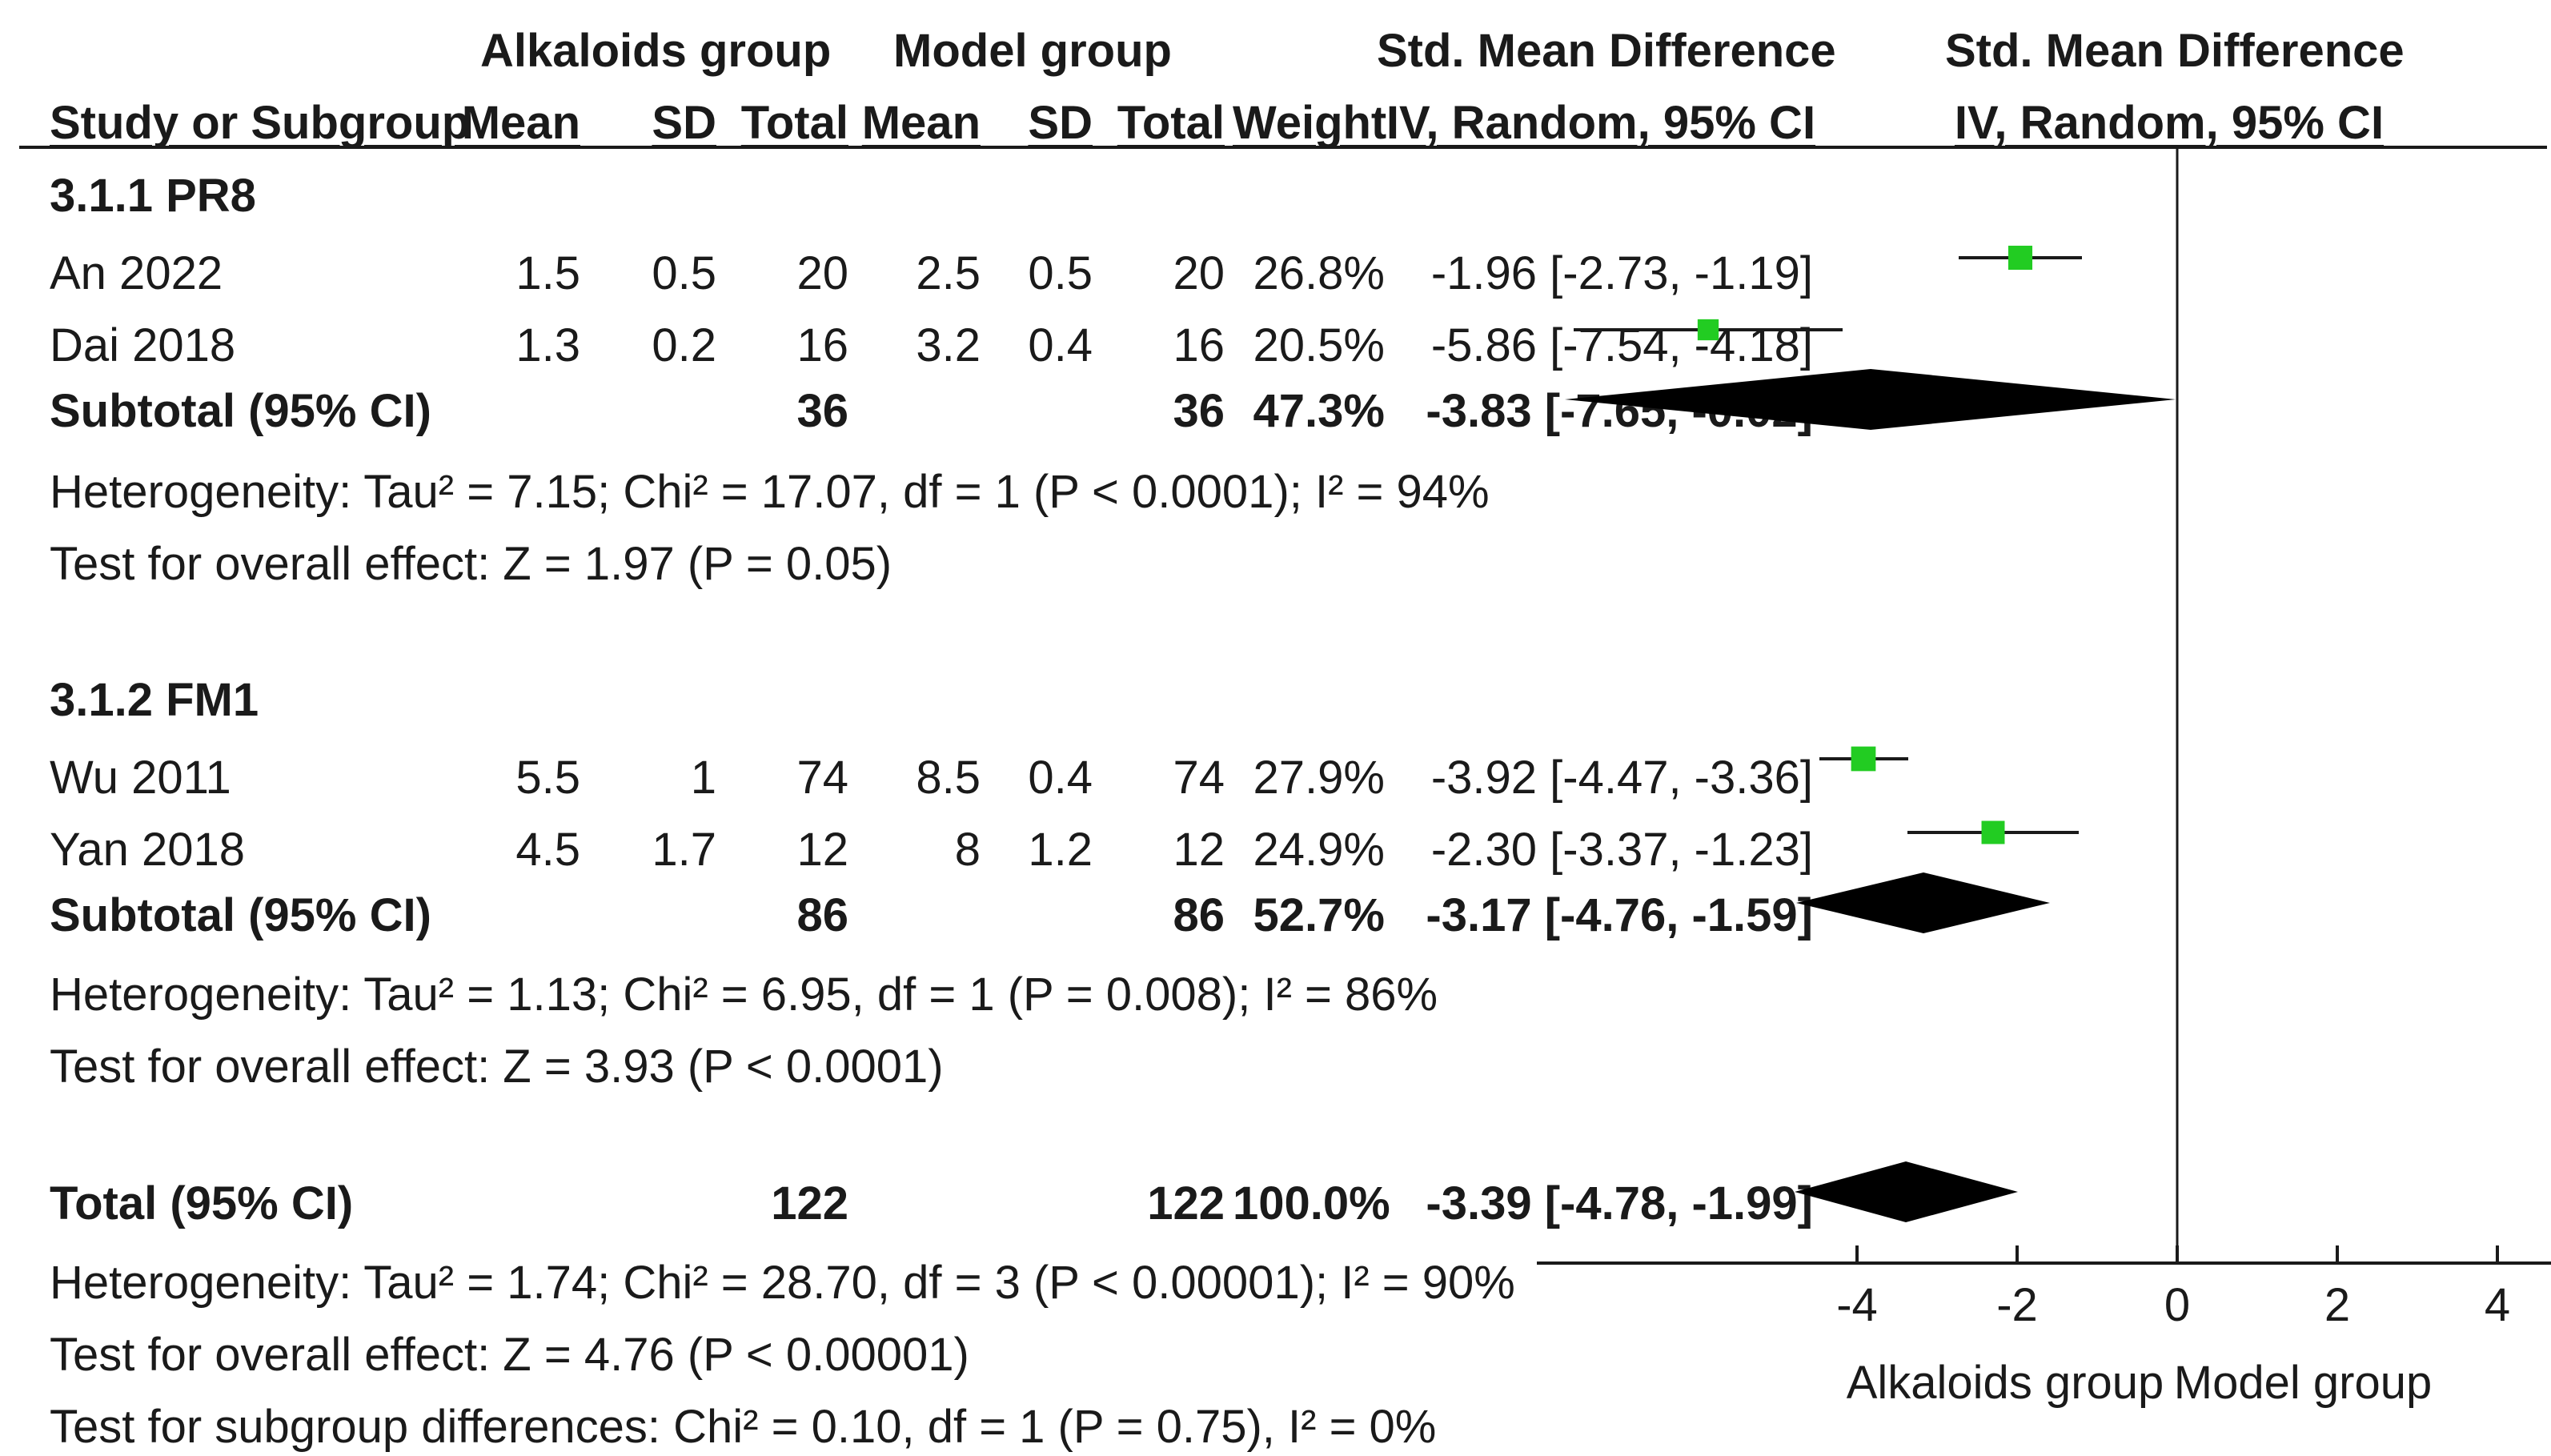  What do you see at coordinates (547, 345) in the screenshot?
I see `exp-mean: 1.3` at bounding box center [547, 345].